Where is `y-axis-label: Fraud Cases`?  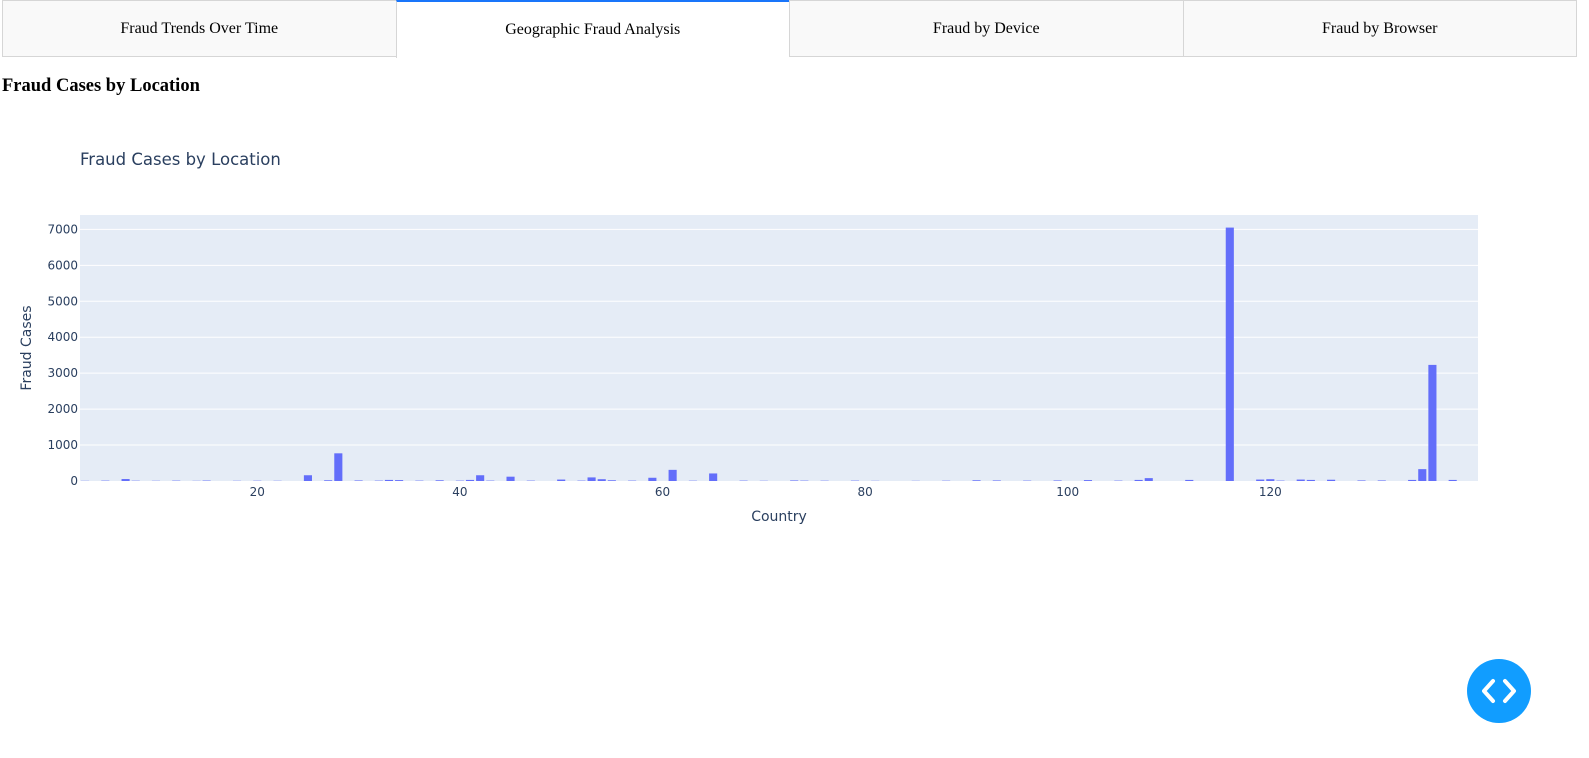
y-axis-label: Fraud Cases is located at coordinates (27, 347).